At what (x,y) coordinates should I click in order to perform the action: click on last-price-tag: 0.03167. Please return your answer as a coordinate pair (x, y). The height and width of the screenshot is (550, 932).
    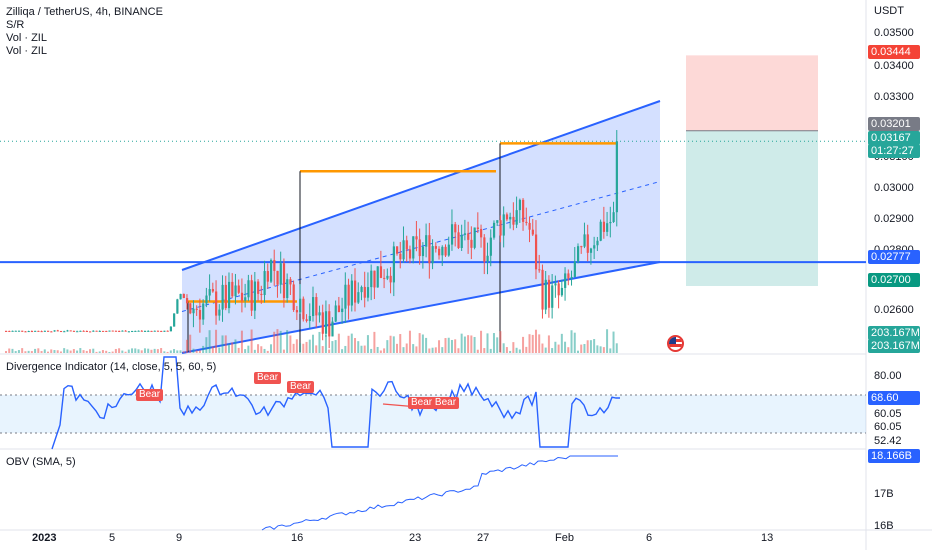
    Looking at the image, I should click on (894, 138).